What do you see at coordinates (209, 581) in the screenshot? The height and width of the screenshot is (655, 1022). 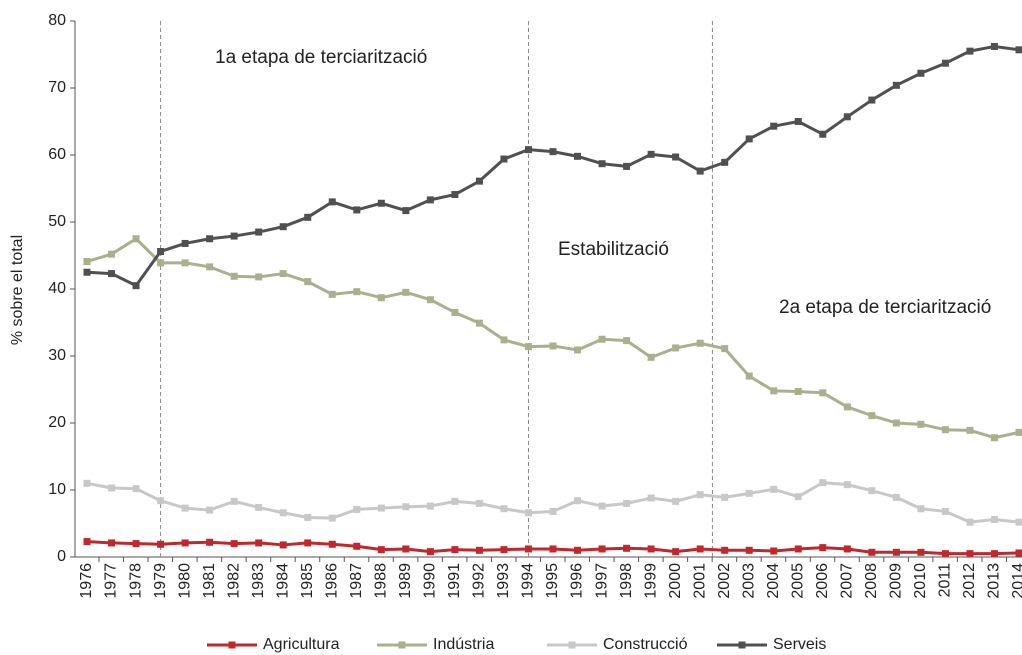 I see `x-tick-label: 1981` at bounding box center [209, 581].